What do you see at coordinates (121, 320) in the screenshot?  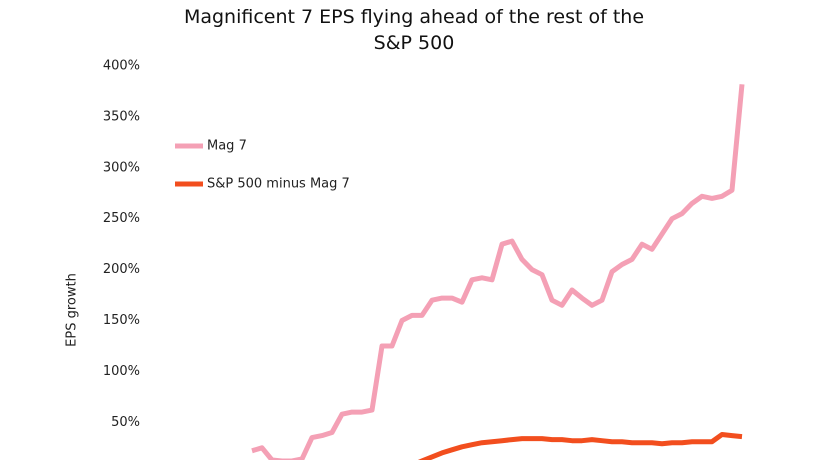 I see `y-tick-label: 150%` at bounding box center [121, 320].